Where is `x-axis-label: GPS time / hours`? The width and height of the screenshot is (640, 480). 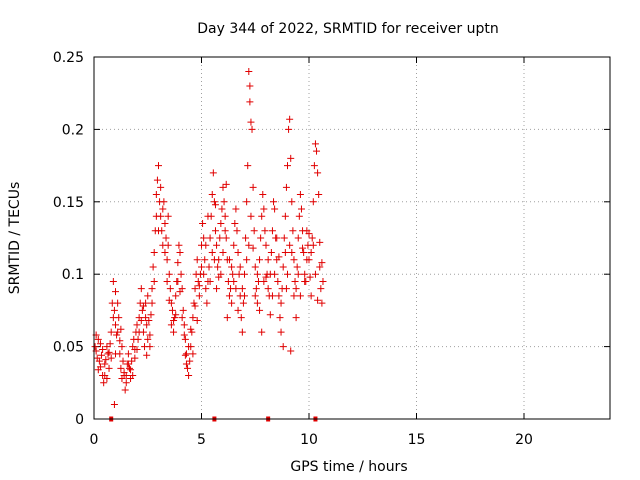 x-axis-label: GPS time / hours is located at coordinates (348, 467).